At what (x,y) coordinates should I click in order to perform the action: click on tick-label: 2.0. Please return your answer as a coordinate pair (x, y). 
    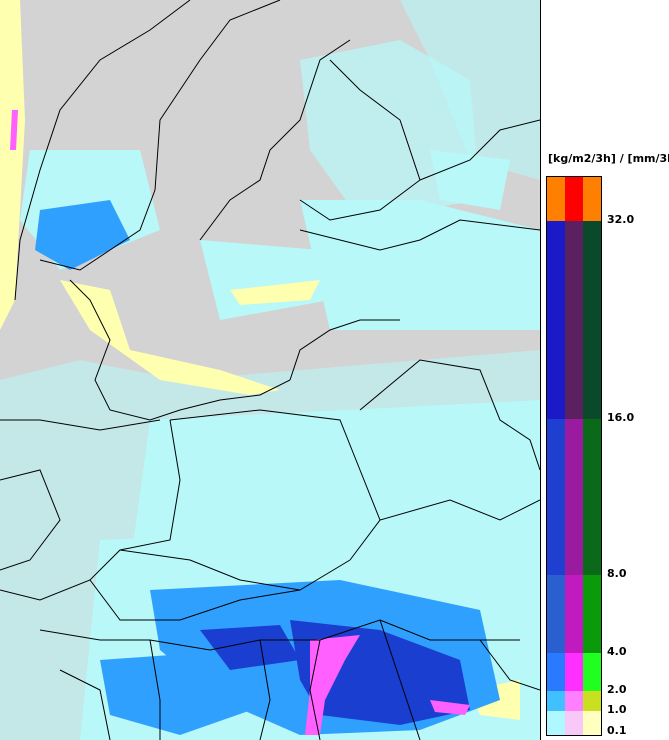
    Looking at the image, I should click on (617, 689).